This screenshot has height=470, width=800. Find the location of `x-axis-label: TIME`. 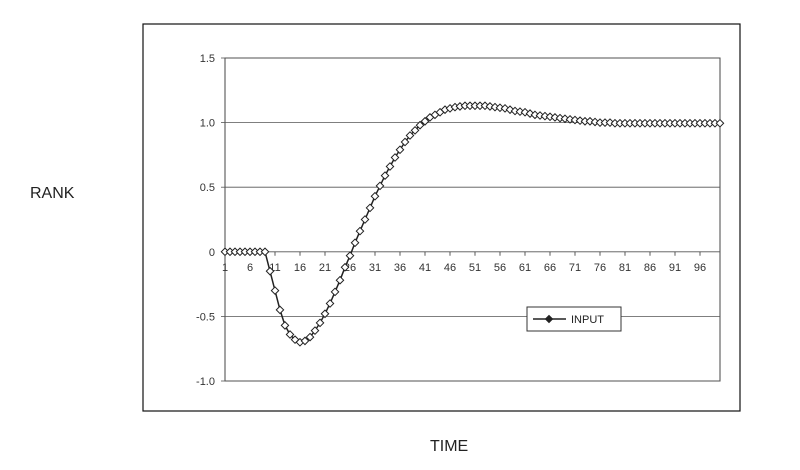

x-axis-label: TIME is located at coordinates (449, 446).